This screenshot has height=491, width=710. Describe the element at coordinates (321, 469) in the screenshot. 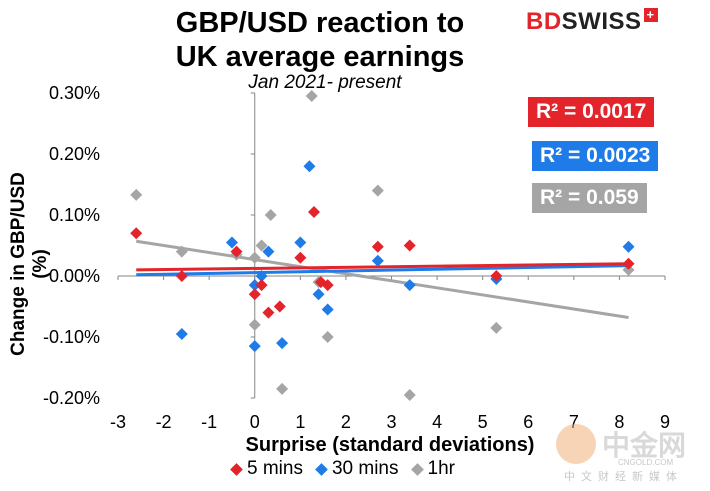

I see `legend-marker-30-mins` at that location.